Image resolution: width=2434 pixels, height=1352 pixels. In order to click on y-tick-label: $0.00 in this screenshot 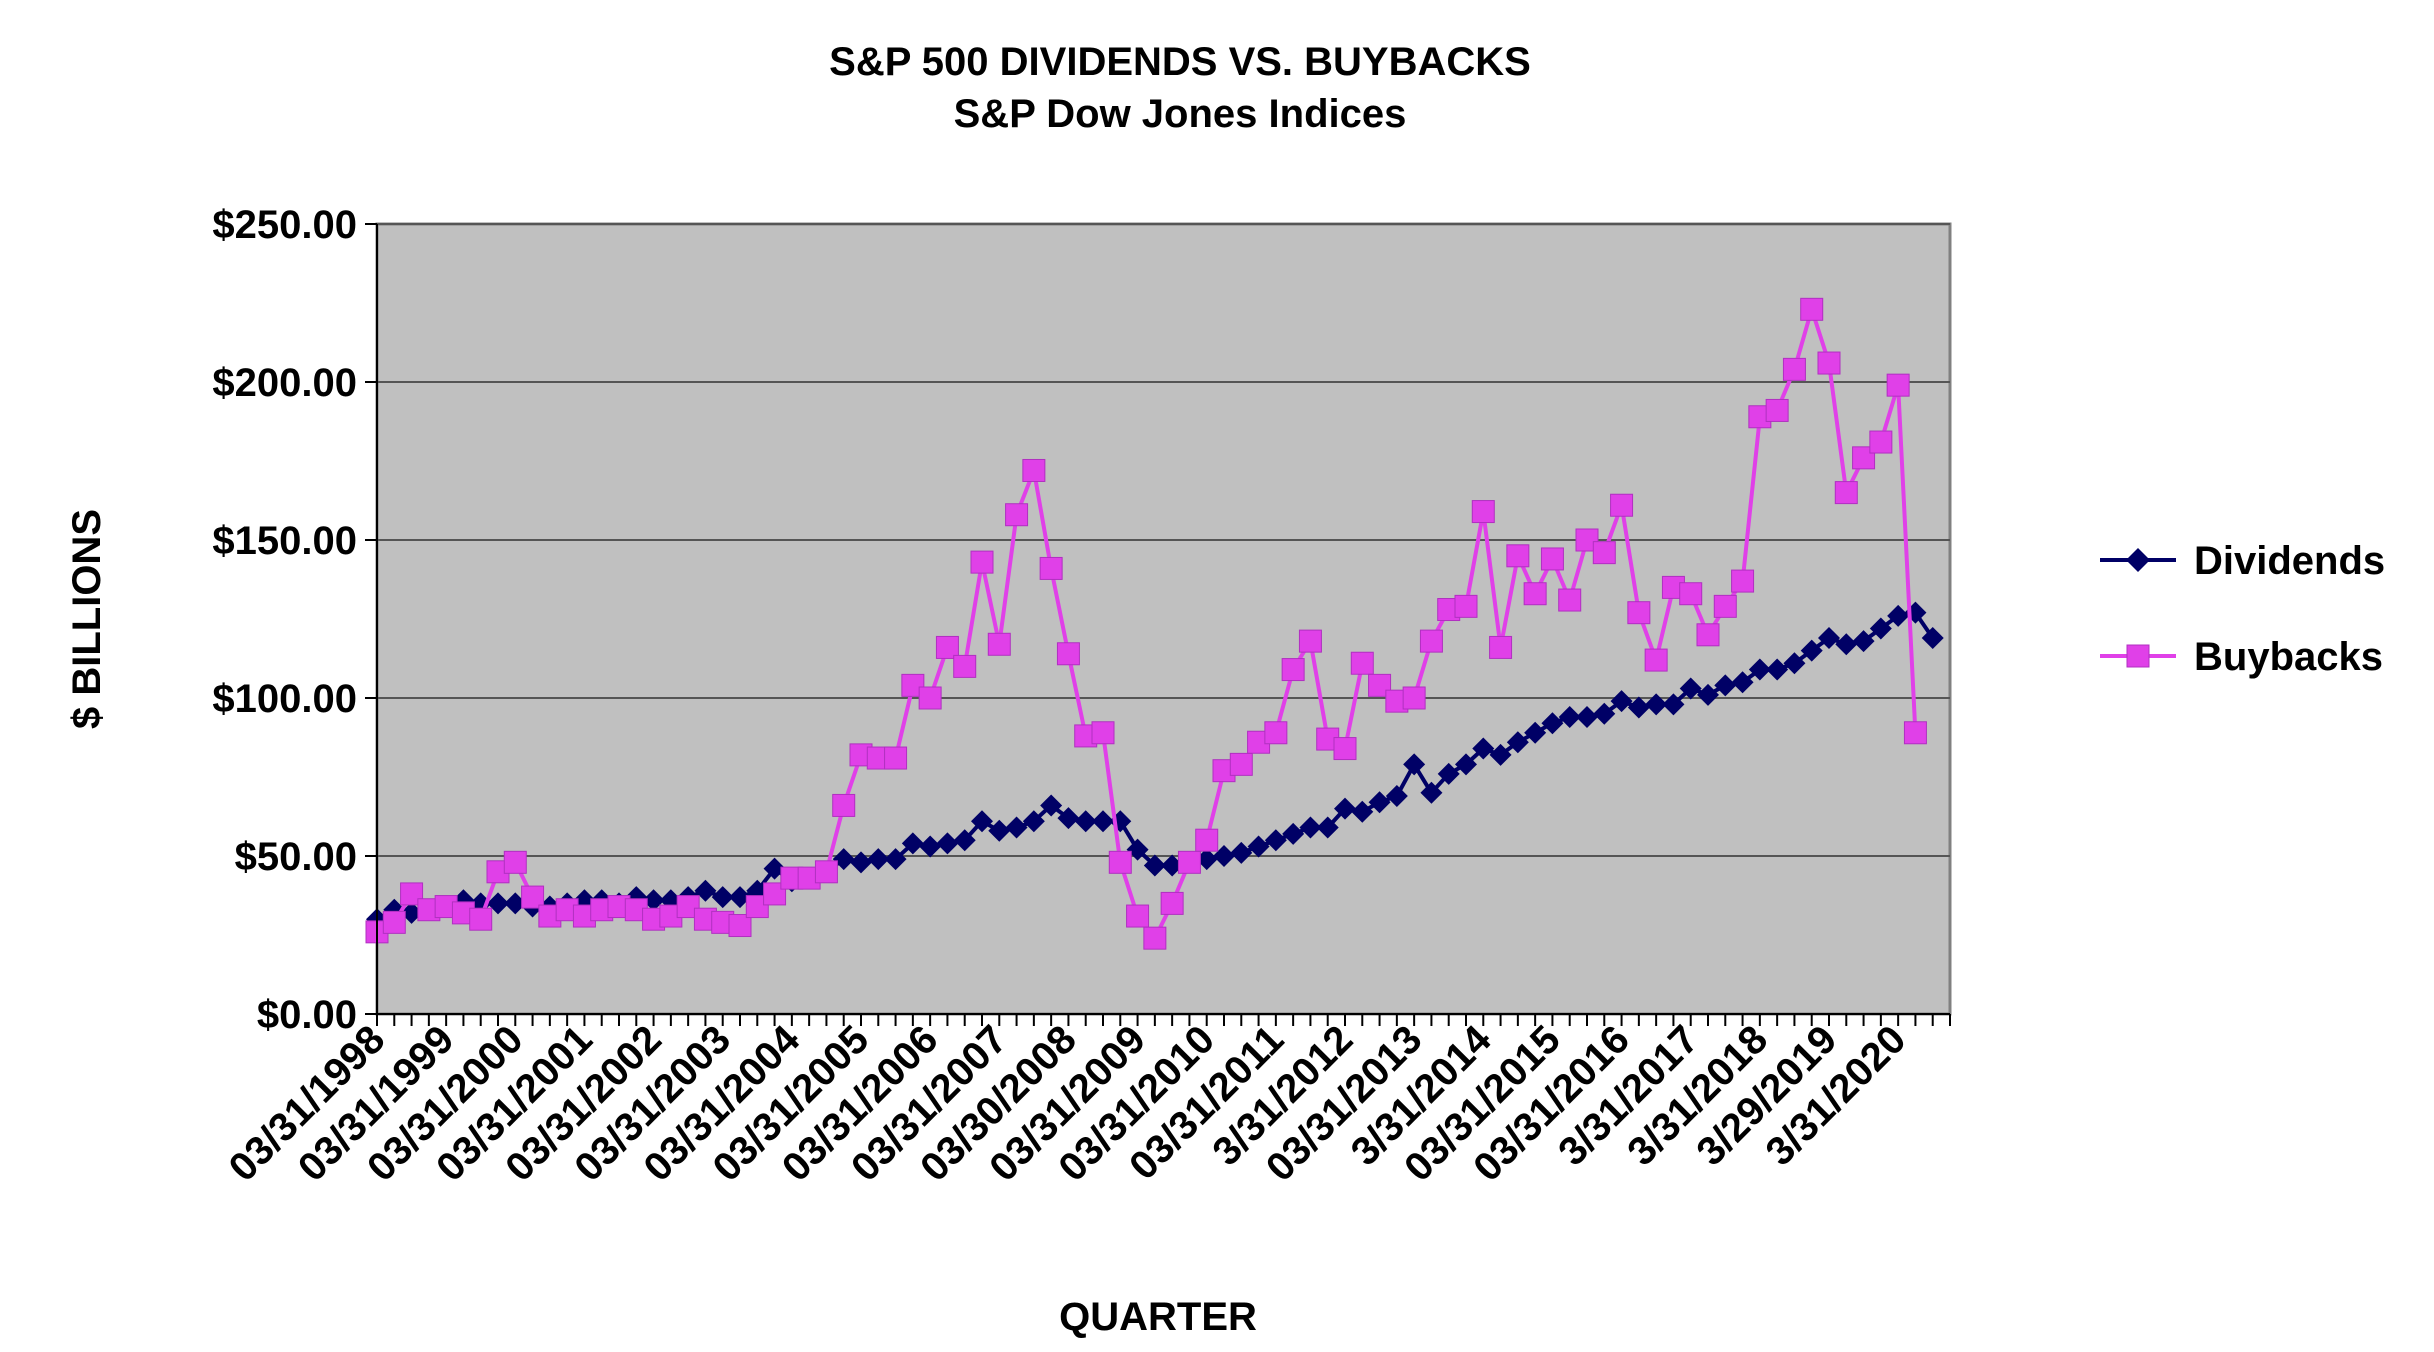, I will do `click(307, 1015)`.